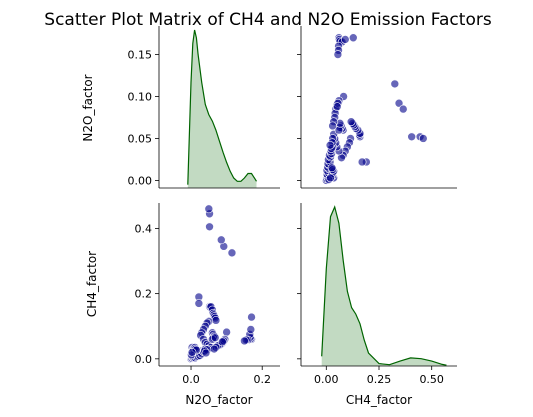 This screenshot has height=417, width=533. I want to click on x-axis-label-ch4: CH4_factor, so click(379, 400).